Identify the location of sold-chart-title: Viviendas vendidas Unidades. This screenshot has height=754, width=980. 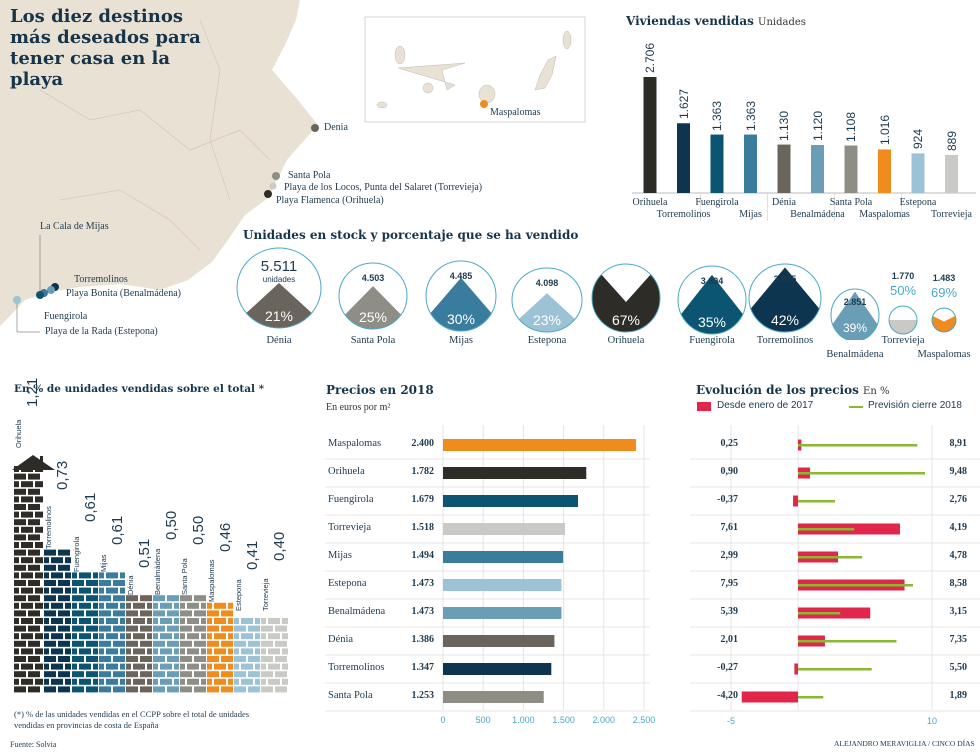
(716, 21).